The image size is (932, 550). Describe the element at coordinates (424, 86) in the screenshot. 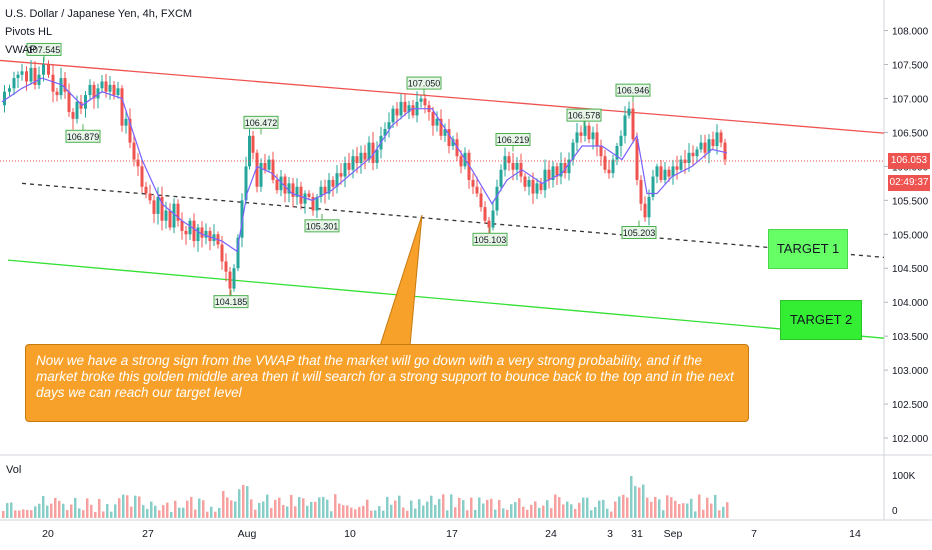

I see `pivot-label: 107.050` at that location.